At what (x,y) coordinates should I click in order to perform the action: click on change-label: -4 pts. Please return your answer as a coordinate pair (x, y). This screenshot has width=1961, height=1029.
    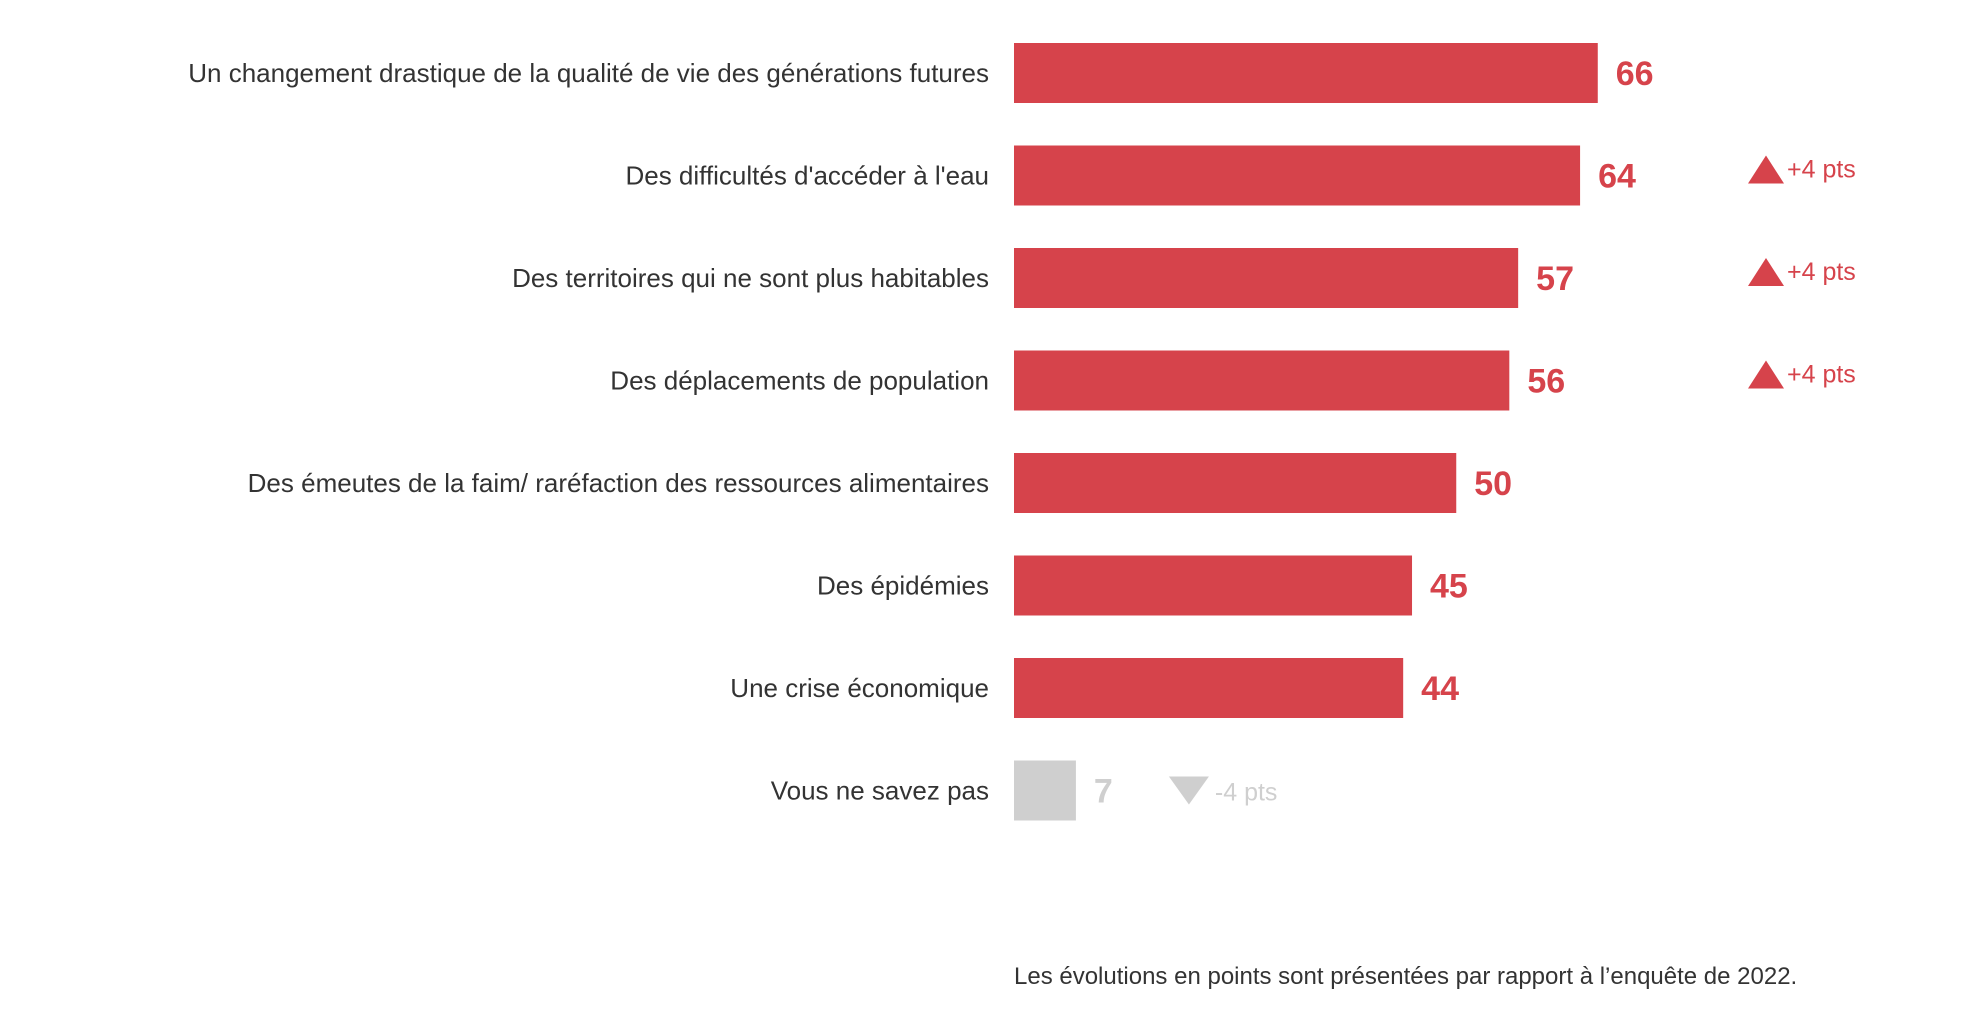
    Looking at the image, I should click on (1246, 793).